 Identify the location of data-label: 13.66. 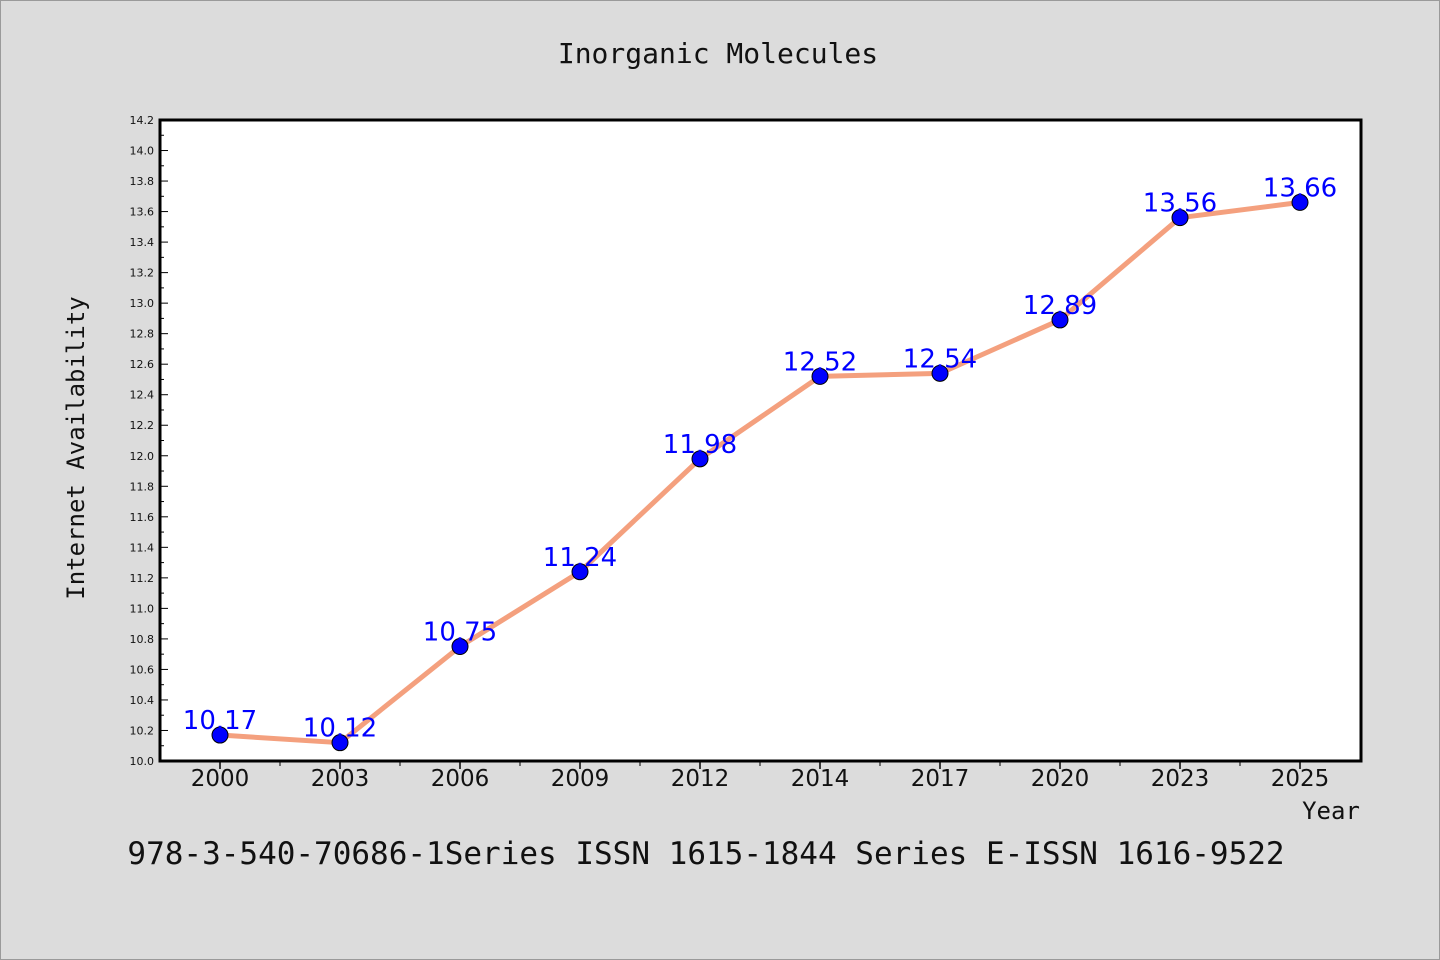
(1300, 188).